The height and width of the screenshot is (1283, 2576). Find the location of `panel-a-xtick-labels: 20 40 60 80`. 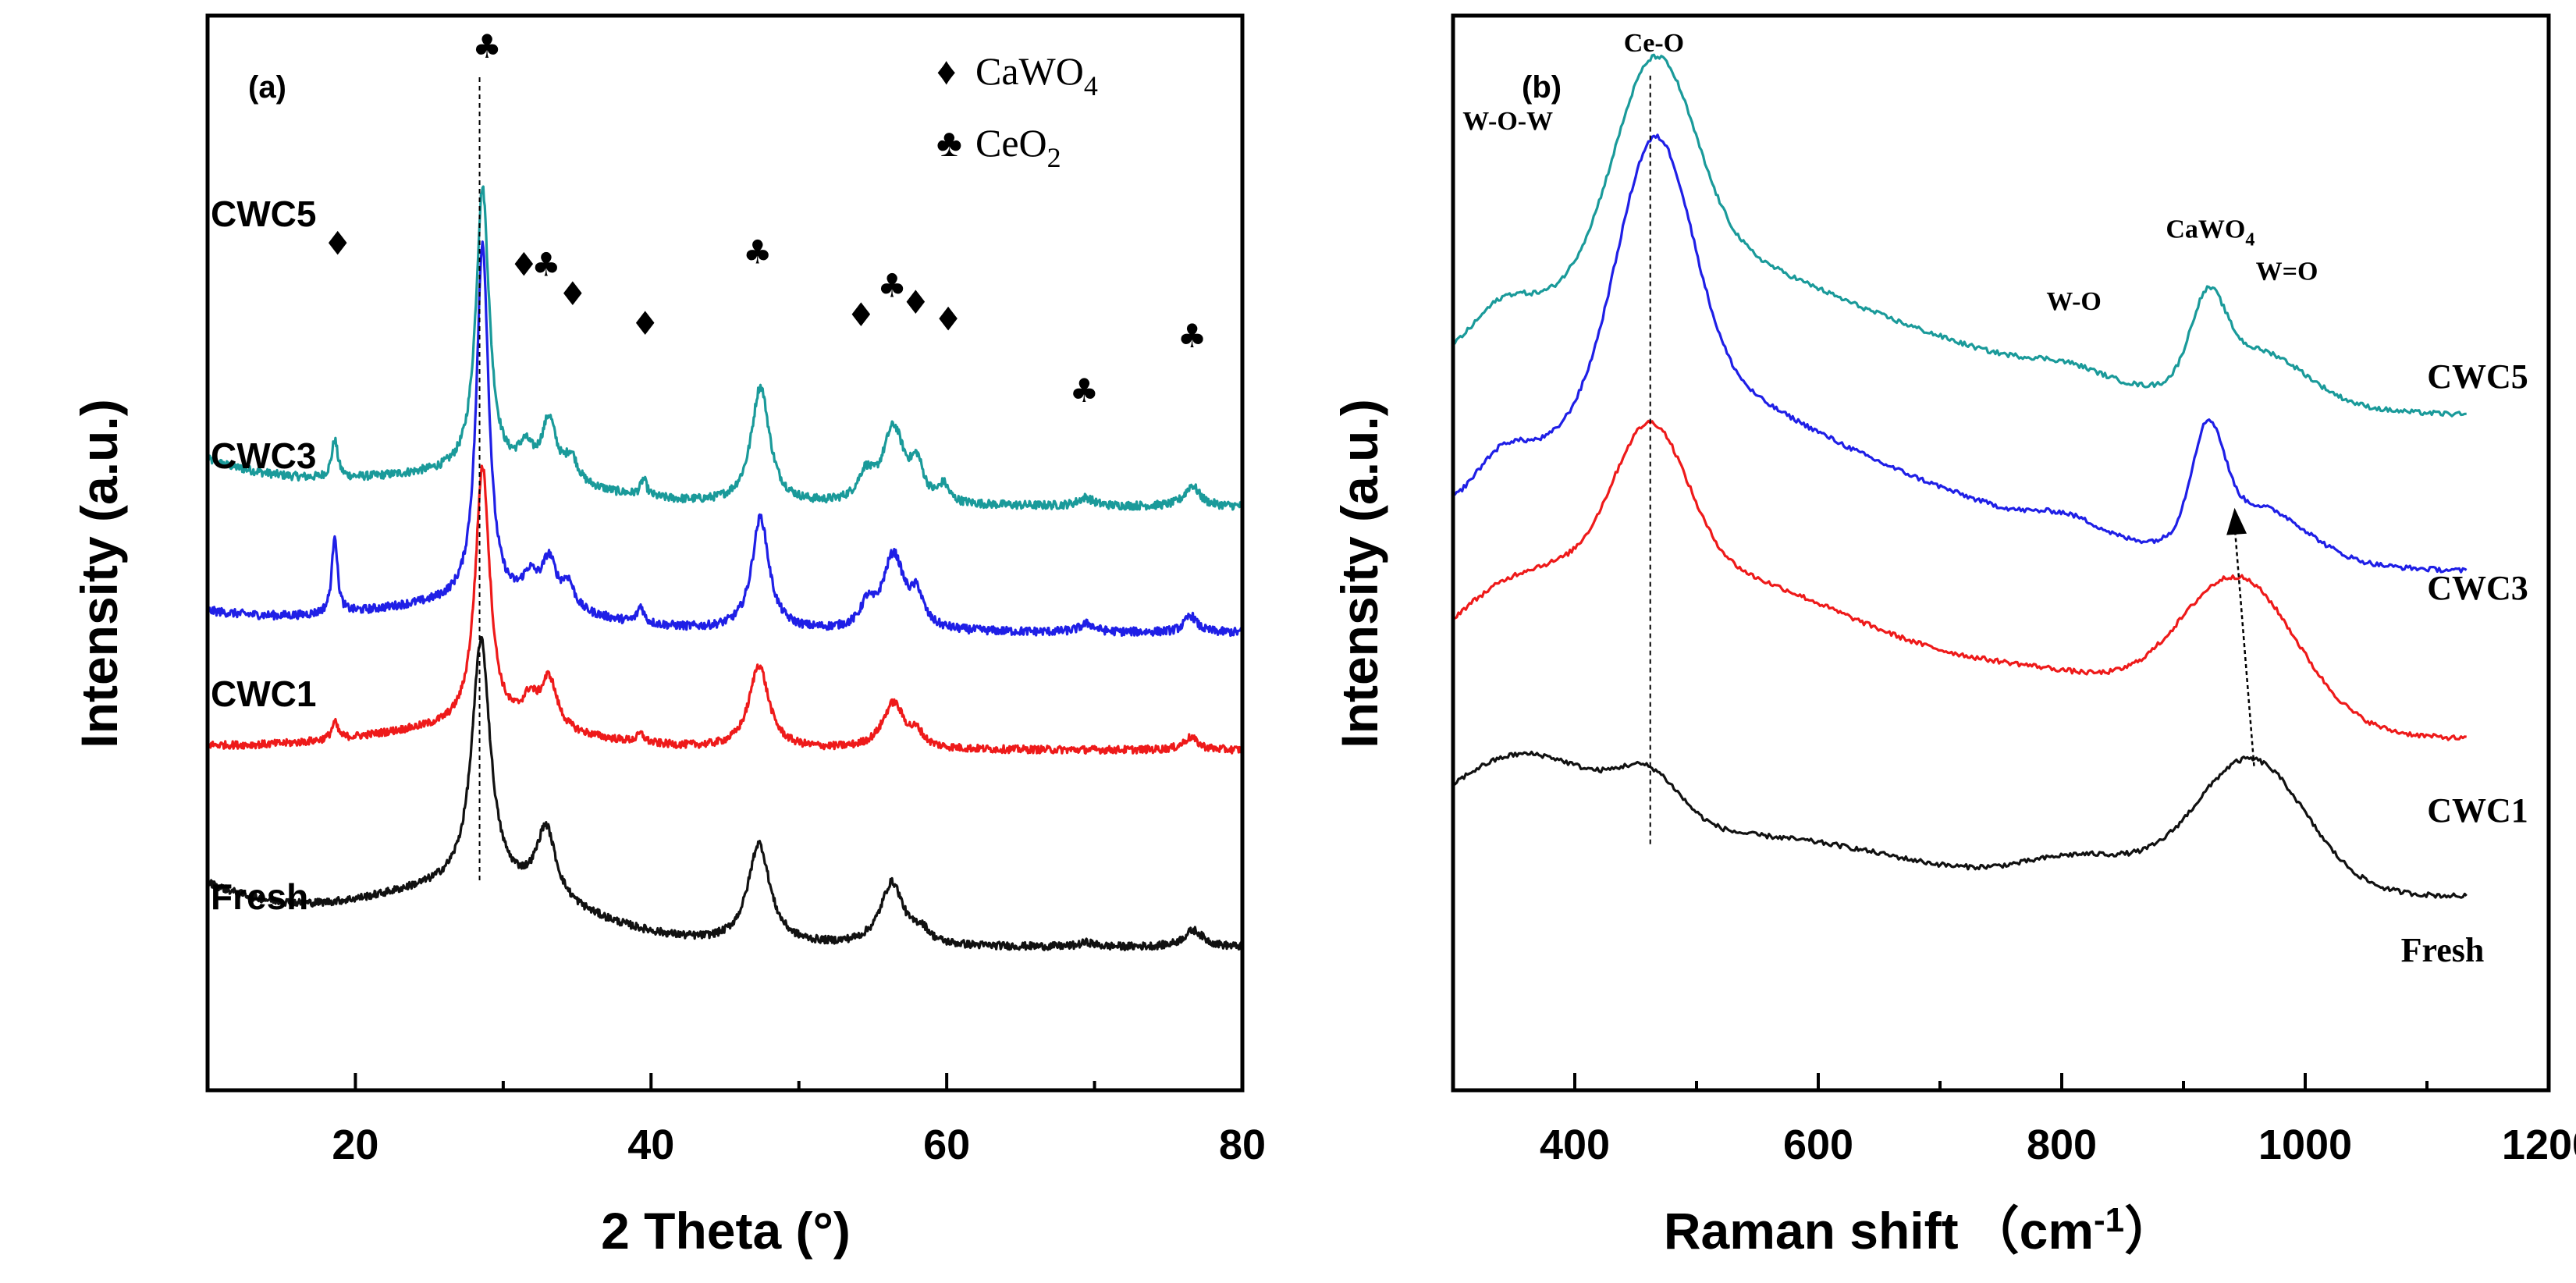

panel-a-xtick-labels: 20 40 60 80 is located at coordinates (799, 1144).